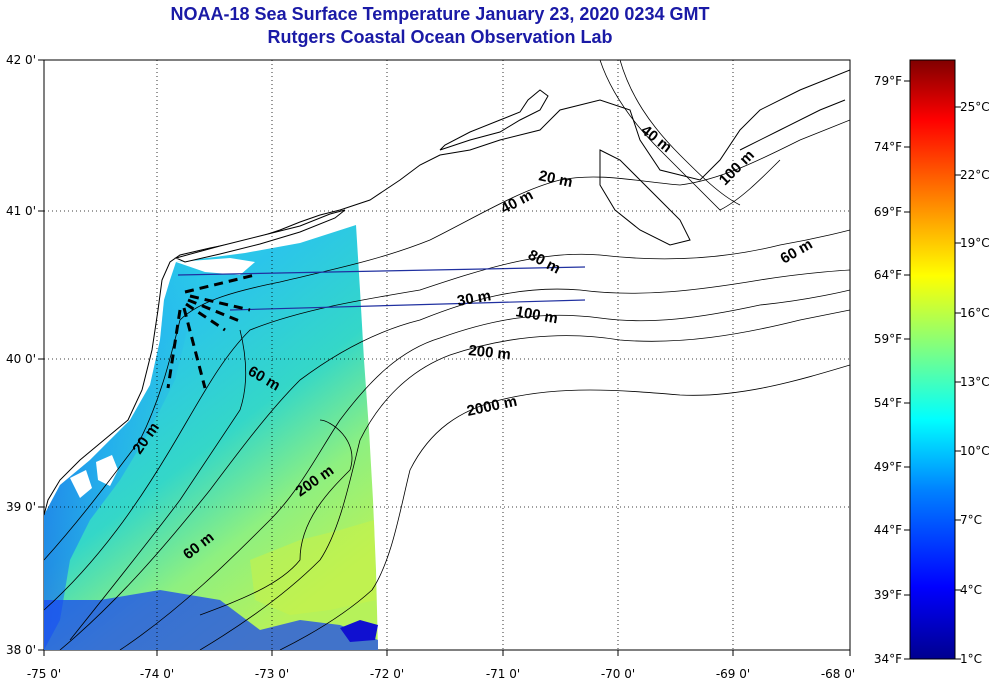 This screenshot has width=992, height=688. I want to click on lon-tick-label: -68 0', so click(838, 674).